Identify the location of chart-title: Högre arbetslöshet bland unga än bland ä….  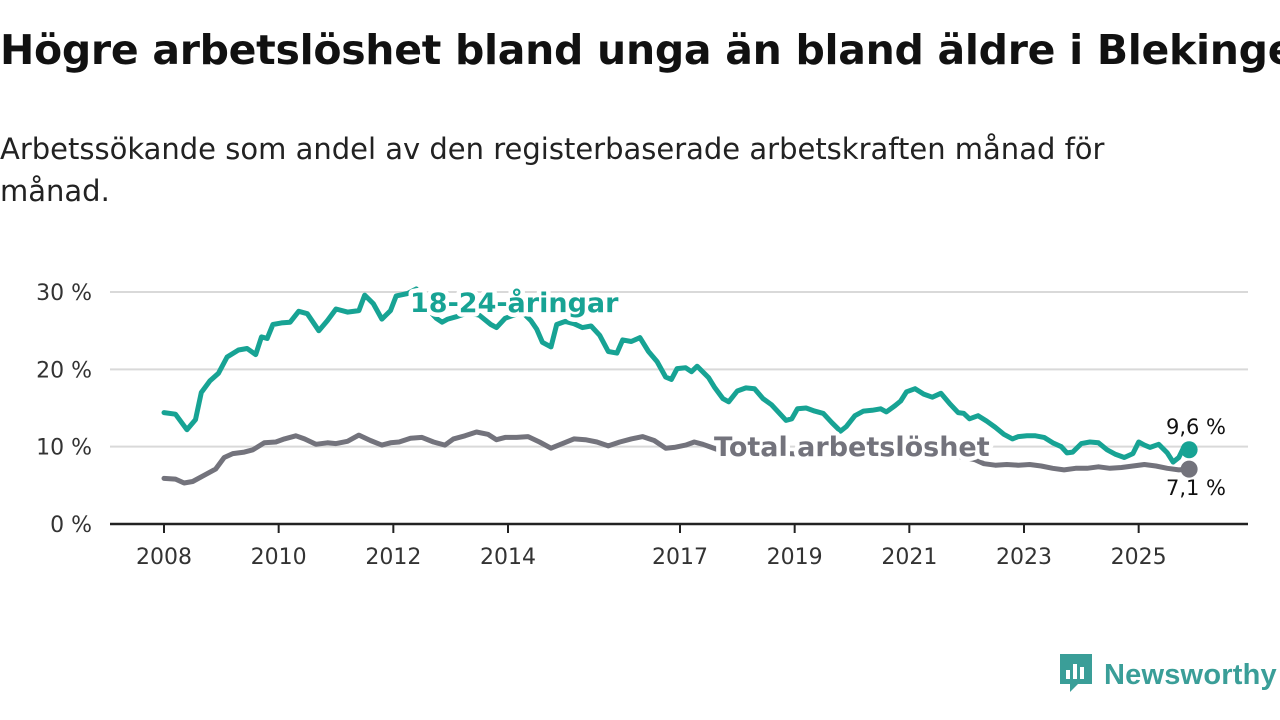
(640, 50).